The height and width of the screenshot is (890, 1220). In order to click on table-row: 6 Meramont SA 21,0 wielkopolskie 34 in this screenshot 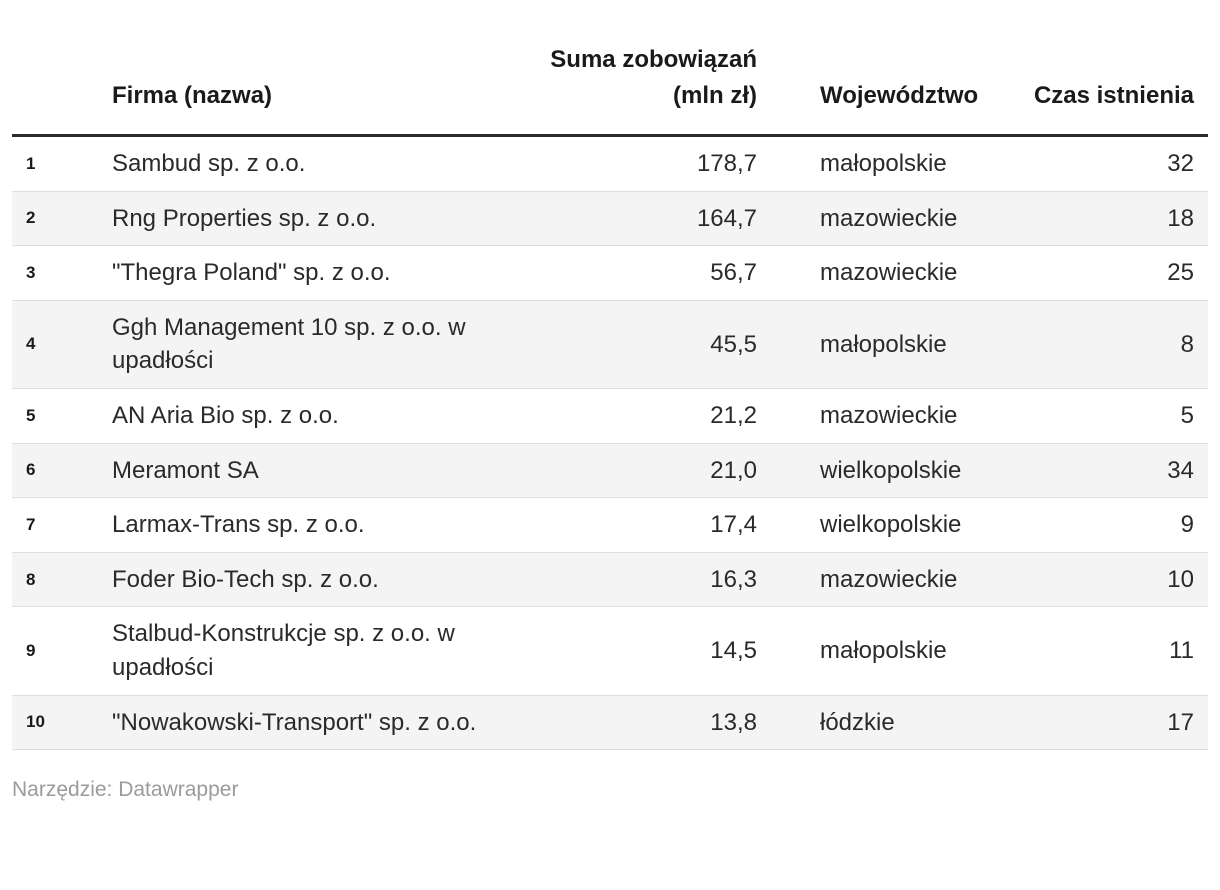, I will do `click(610, 471)`.